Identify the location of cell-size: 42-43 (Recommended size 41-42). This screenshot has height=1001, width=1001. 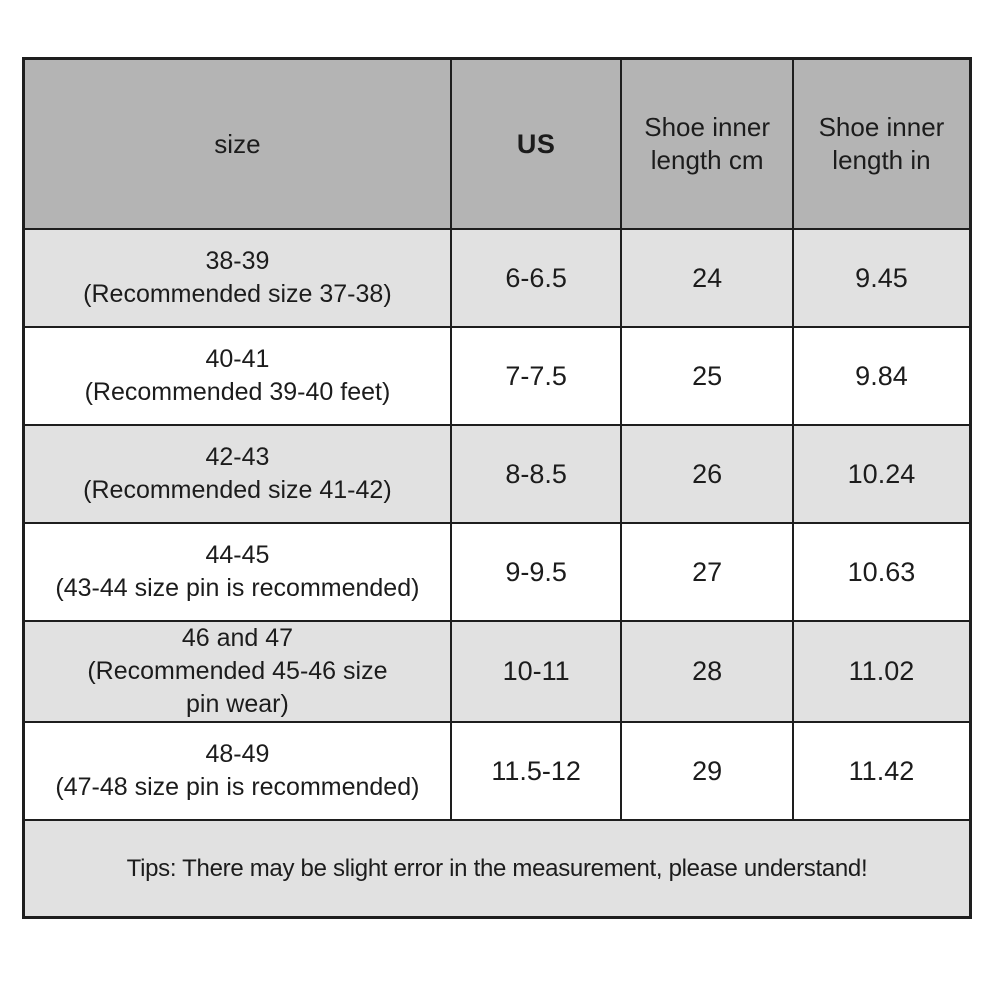
(237, 474).